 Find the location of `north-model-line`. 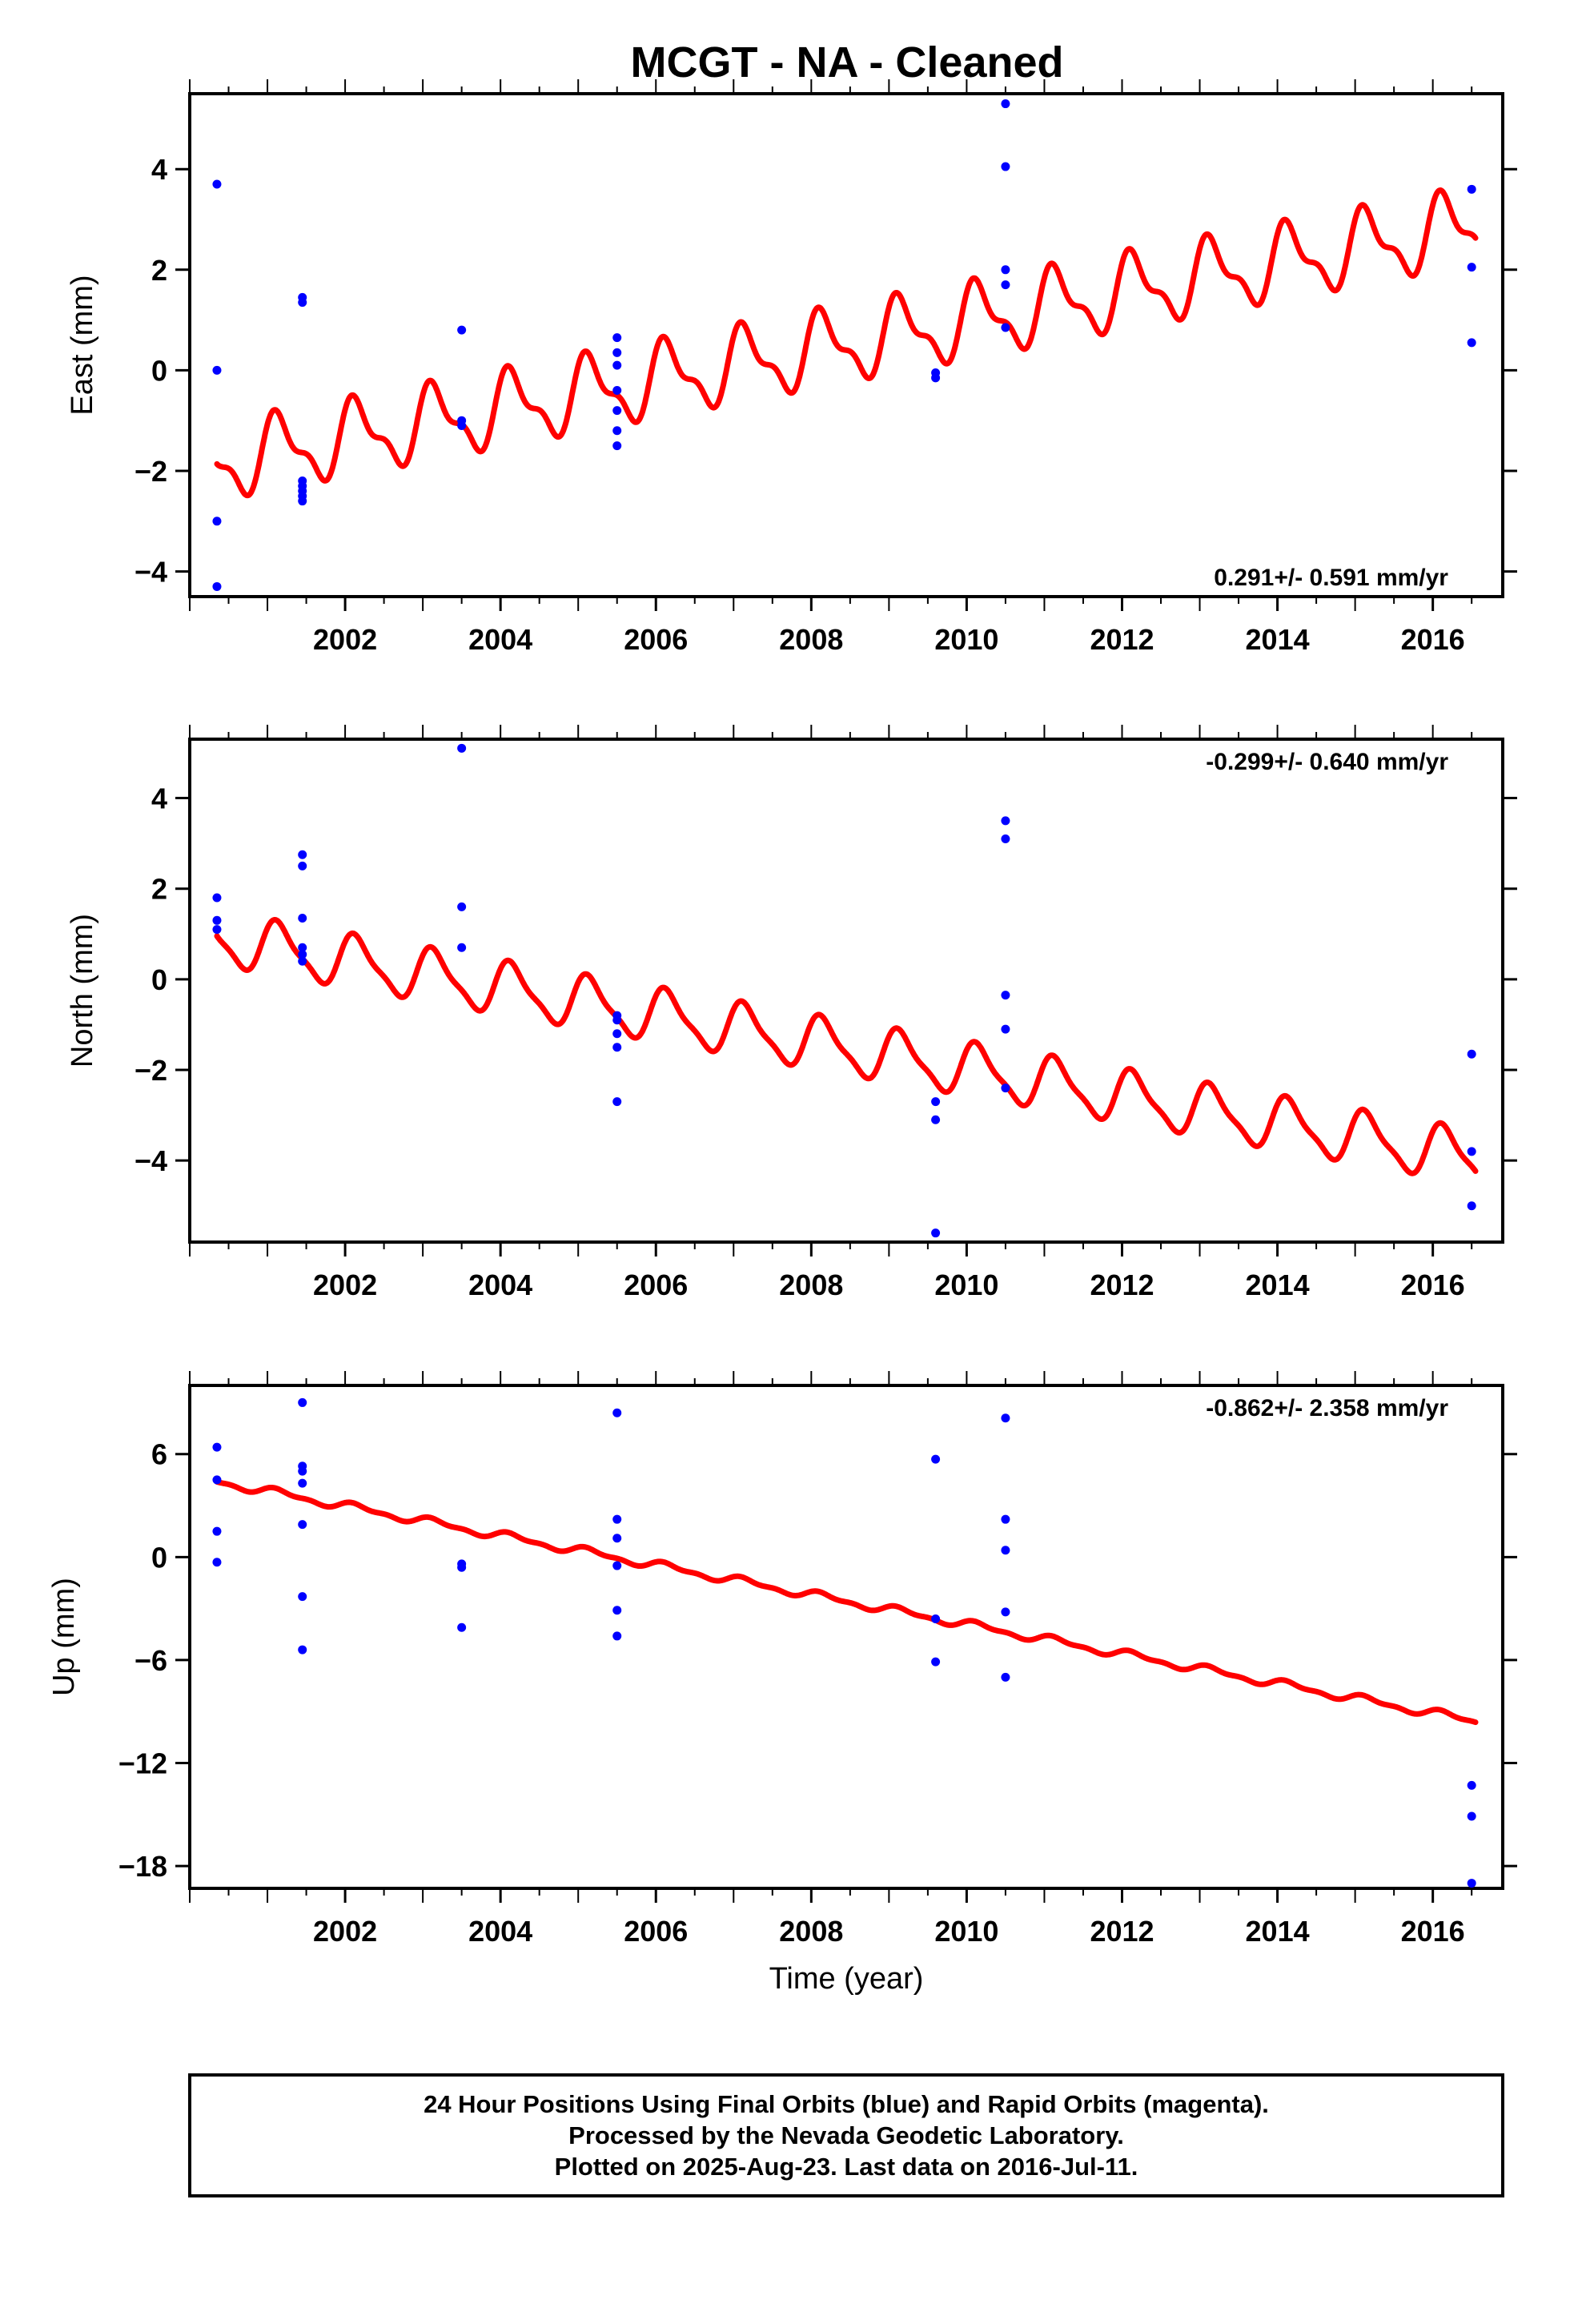

north-model-line is located at coordinates (847, 1046).